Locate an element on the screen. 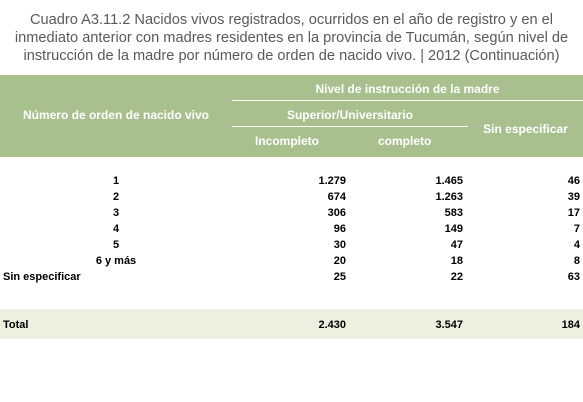  cell-completo: 583 is located at coordinates (453, 213).